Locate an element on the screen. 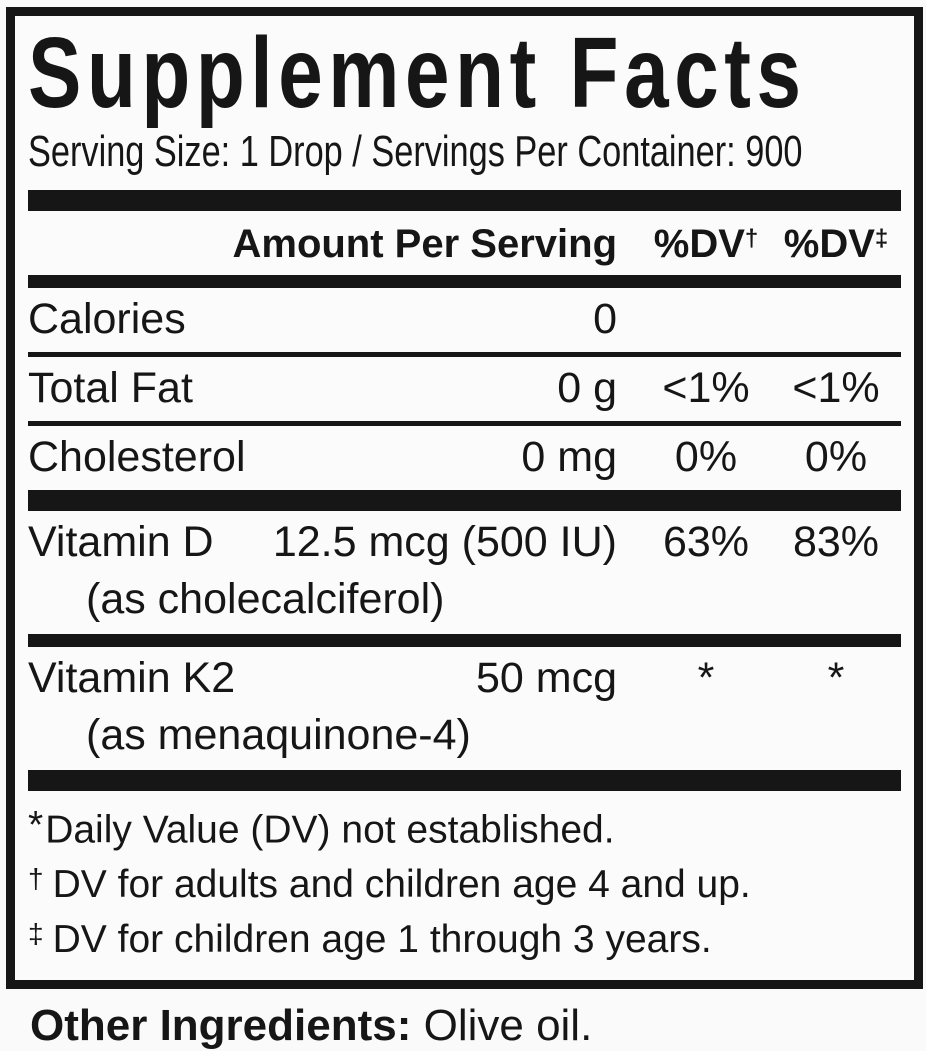 Image resolution: width=926 pixels, height=1051 pixels. nutrient-amount: 0 is located at coordinates (605, 319).